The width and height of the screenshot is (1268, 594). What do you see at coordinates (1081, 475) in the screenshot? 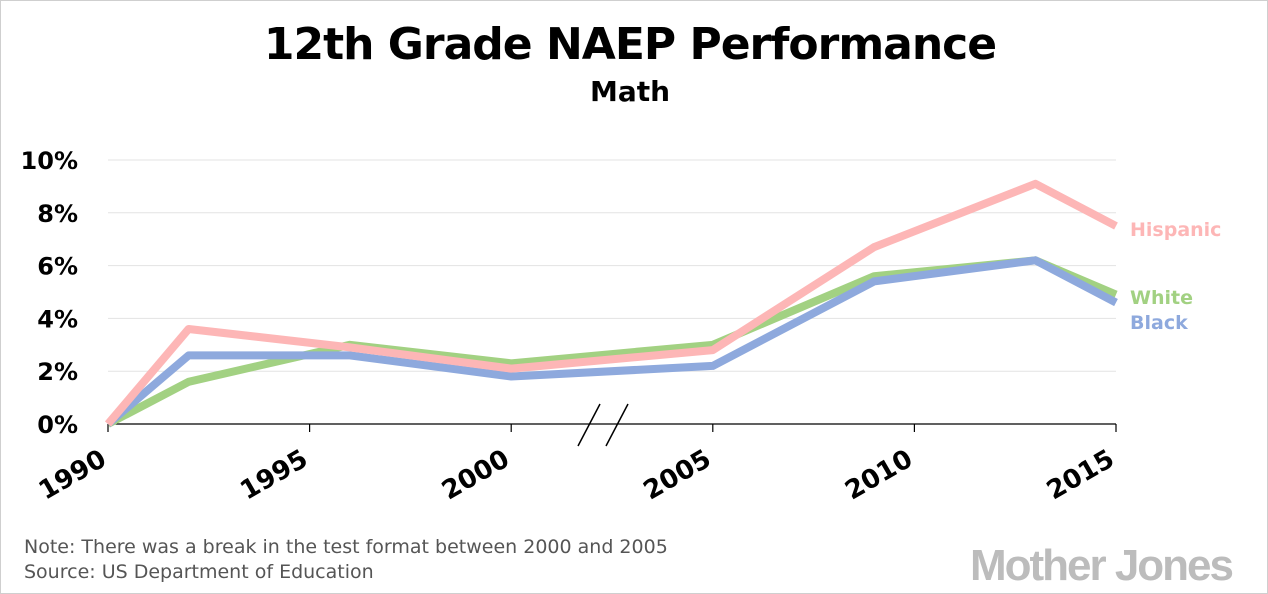
I see `x-tick-label: 2015` at bounding box center [1081, 475].